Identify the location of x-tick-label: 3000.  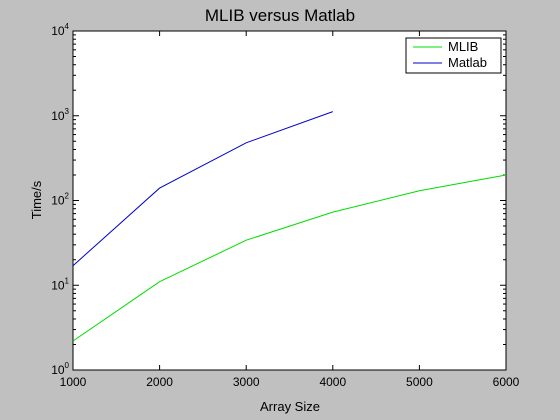
(246, 382).